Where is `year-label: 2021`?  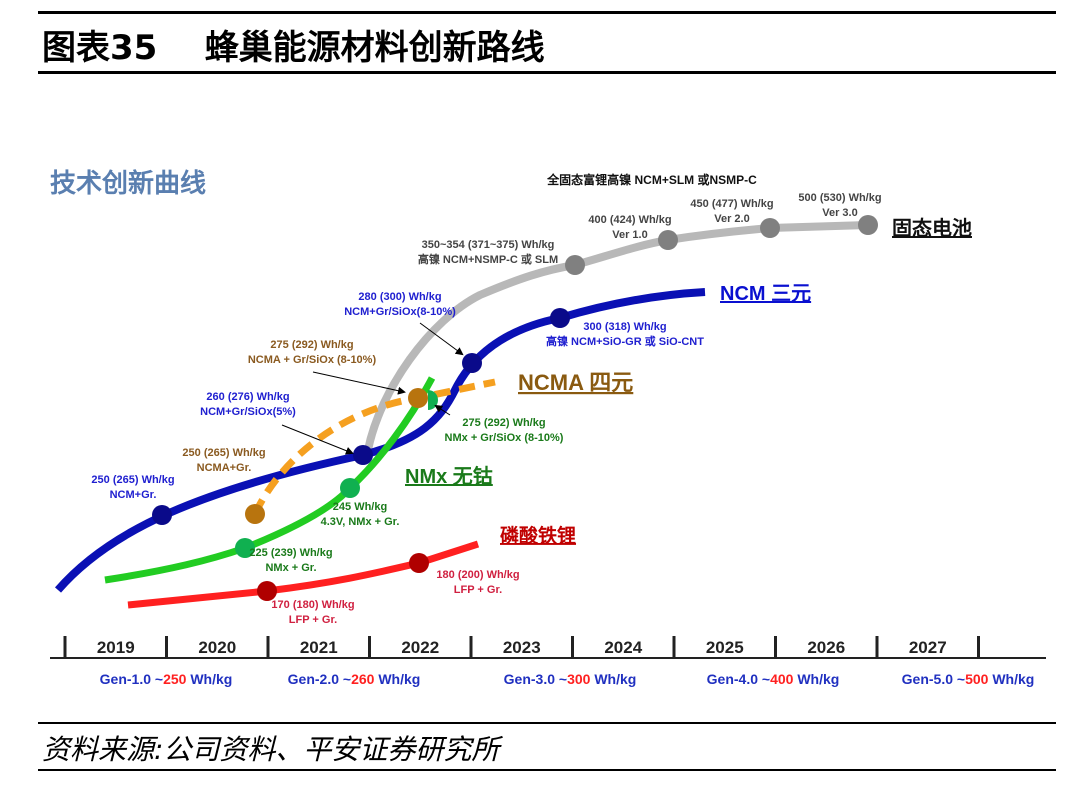 year-label: 2021 is located at coordinates (319, 647).